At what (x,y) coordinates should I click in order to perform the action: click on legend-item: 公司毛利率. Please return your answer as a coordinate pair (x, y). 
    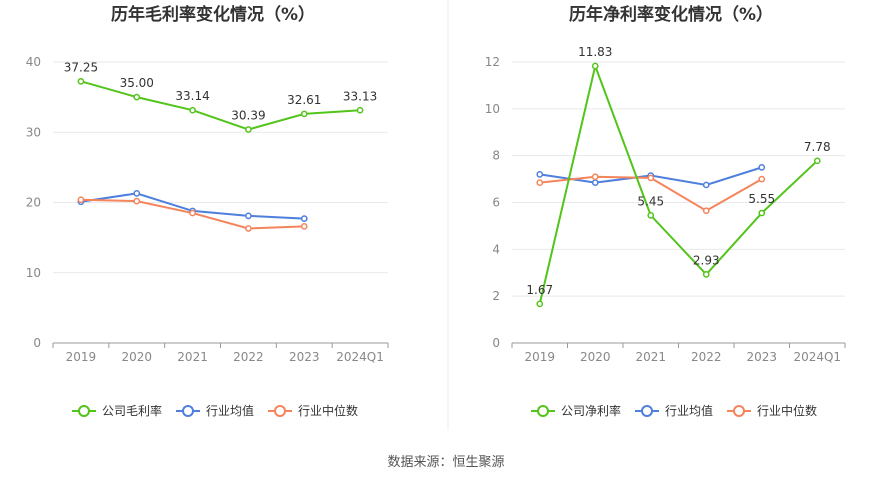
    Looking at the image, I should click on (117, 410).